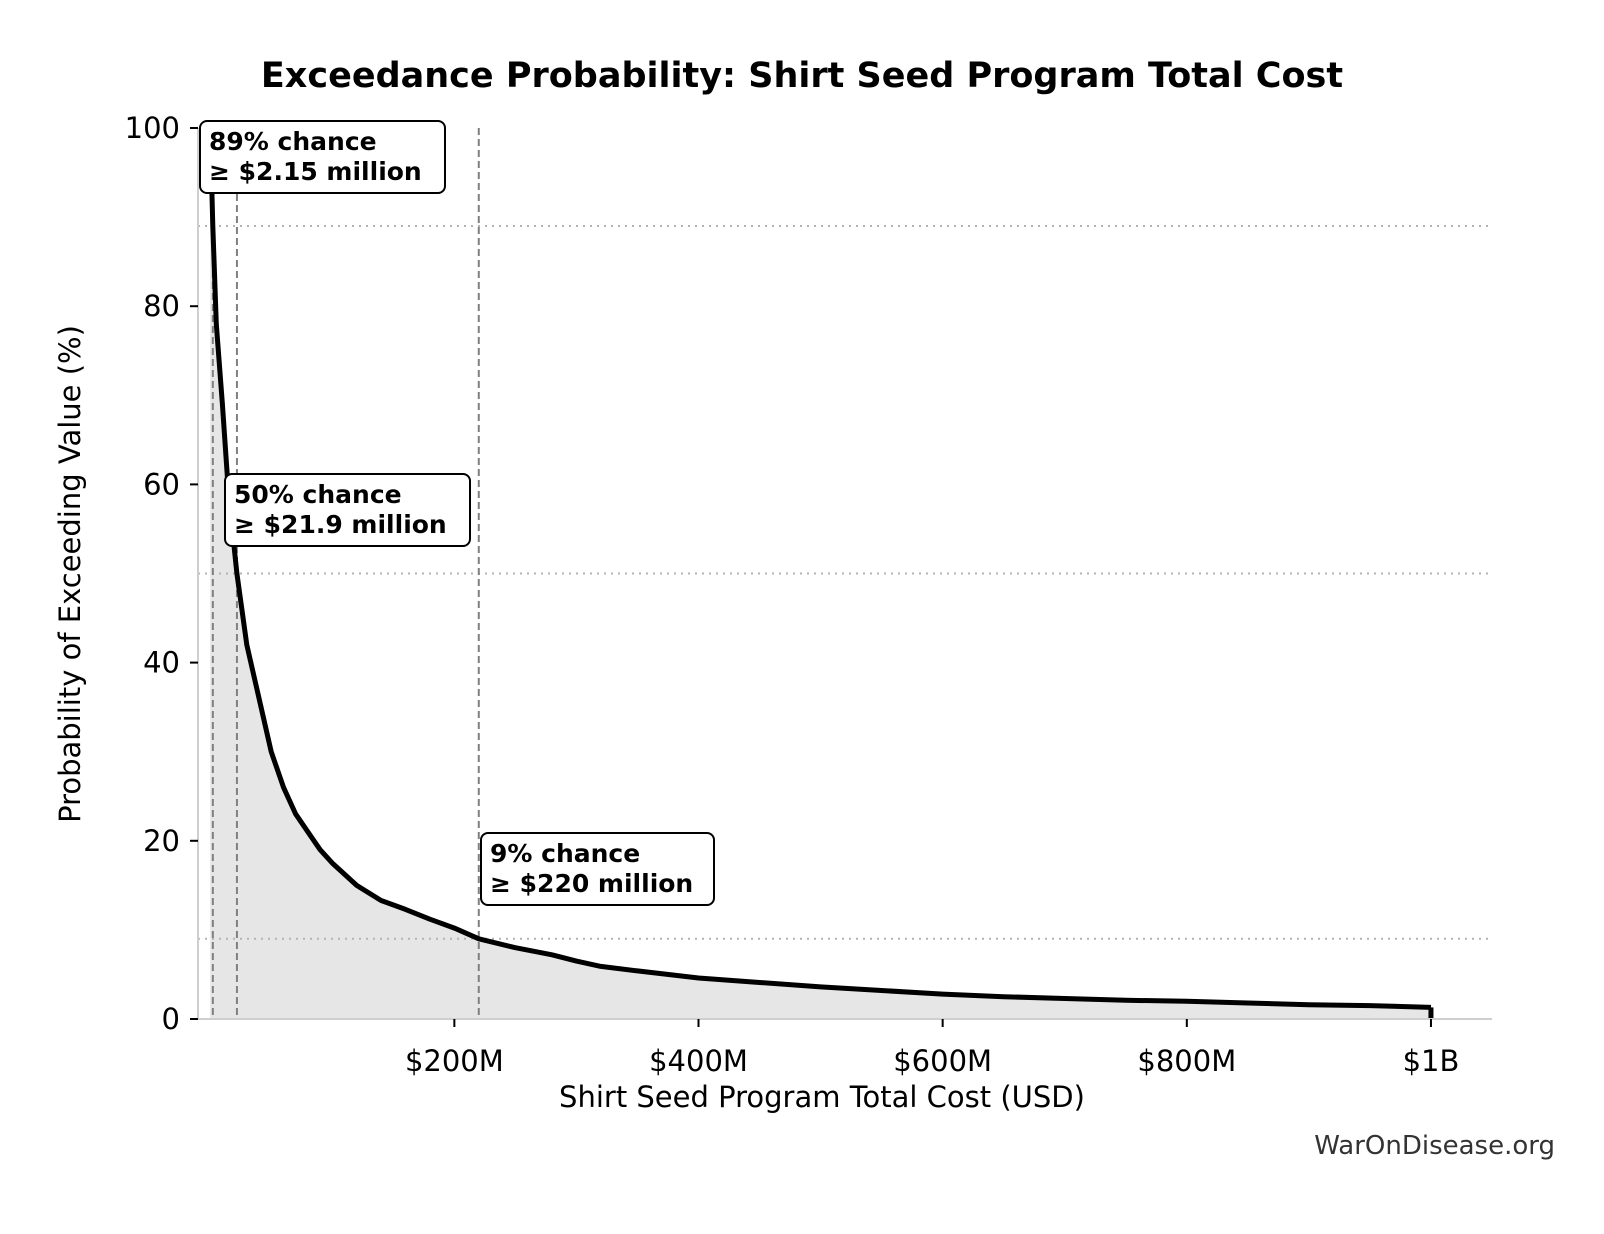  Describe the element at coordinates (315, 171) in the screenshot. I see `annotation-line2: ≥ $2.15 million` at that location.